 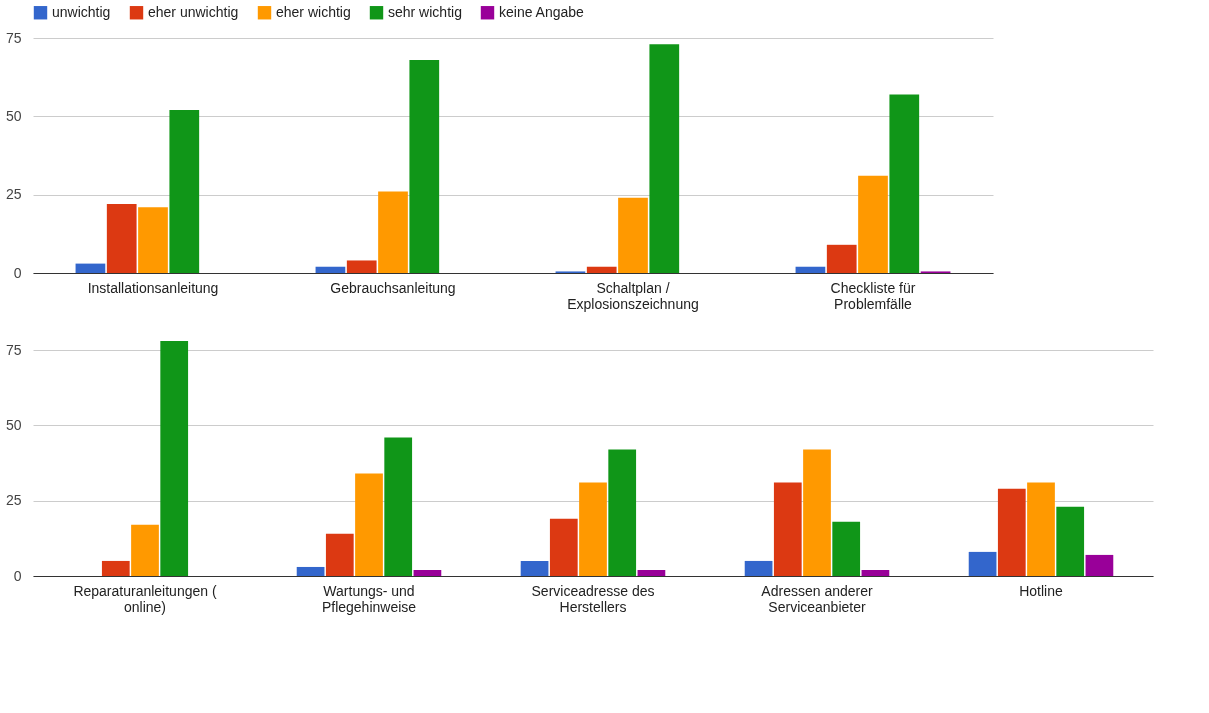 I want to click on x-tick-label: Reparaturanleitungen ( online), so click(x=145, y=598).